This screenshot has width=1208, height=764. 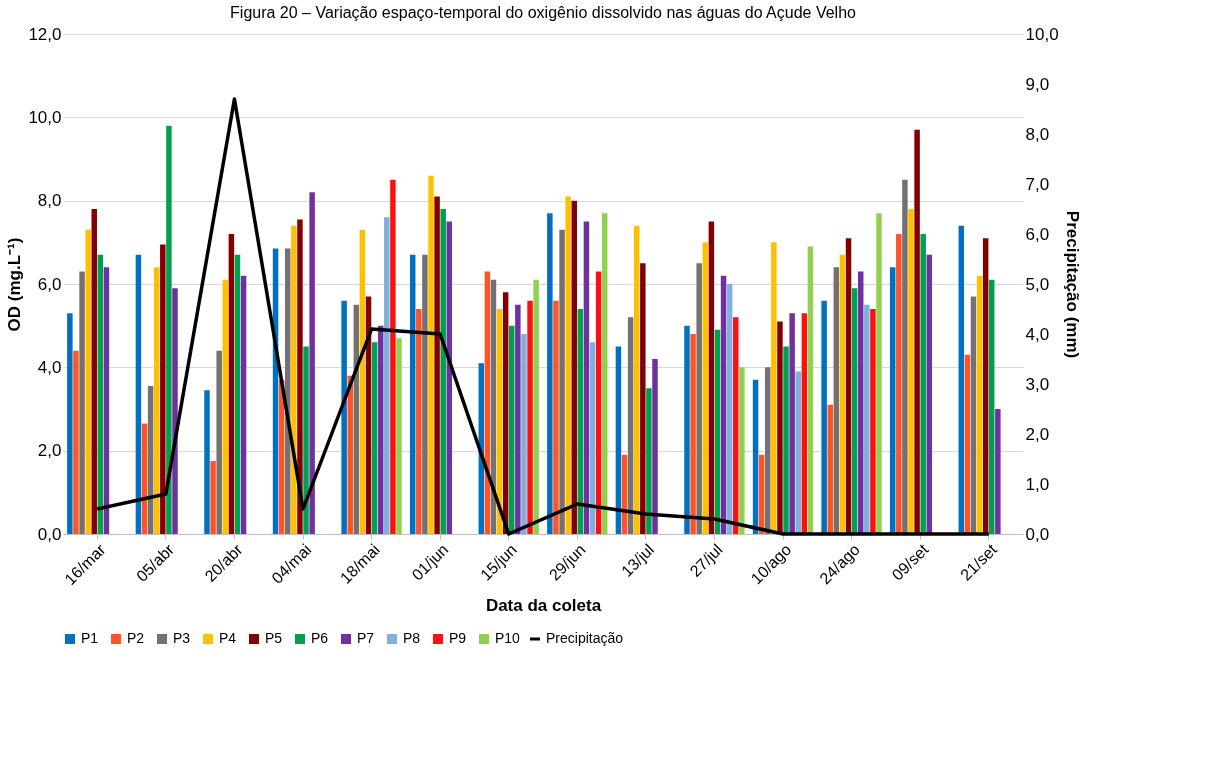 What do you see at coordinates (1042, 34) in the screenshot?
I see `y2-tick-label: 10,0` at bounding box center [1042, 34].